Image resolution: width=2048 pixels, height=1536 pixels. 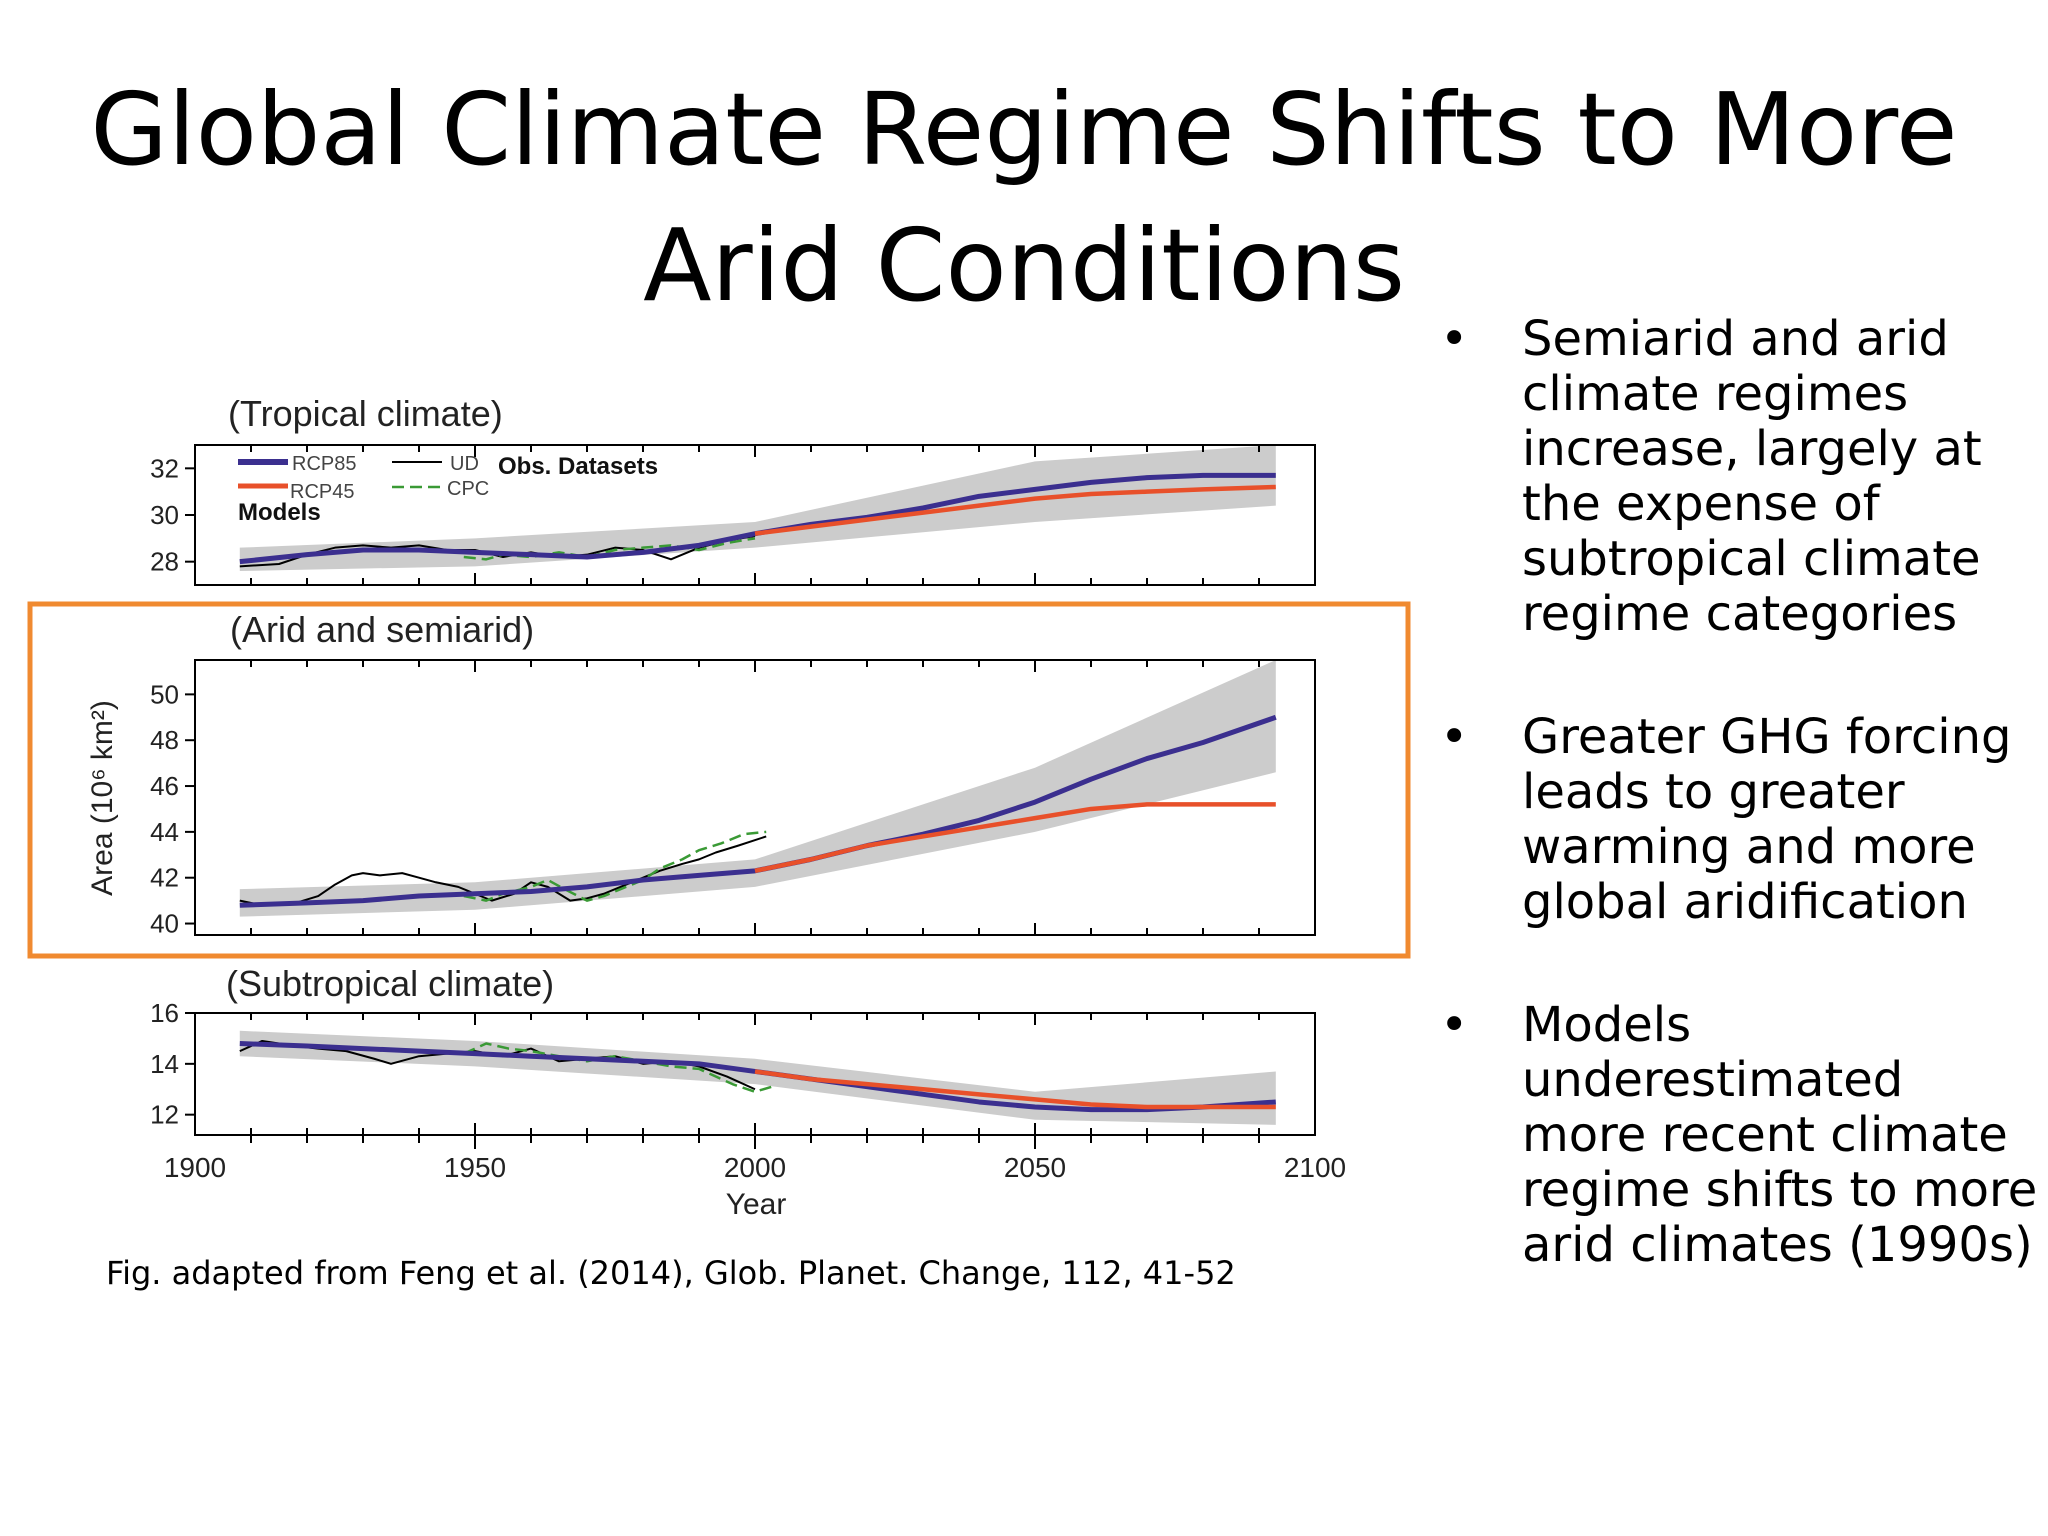 I want to click on y-tick-label: 46, so click(x=164, y=786).